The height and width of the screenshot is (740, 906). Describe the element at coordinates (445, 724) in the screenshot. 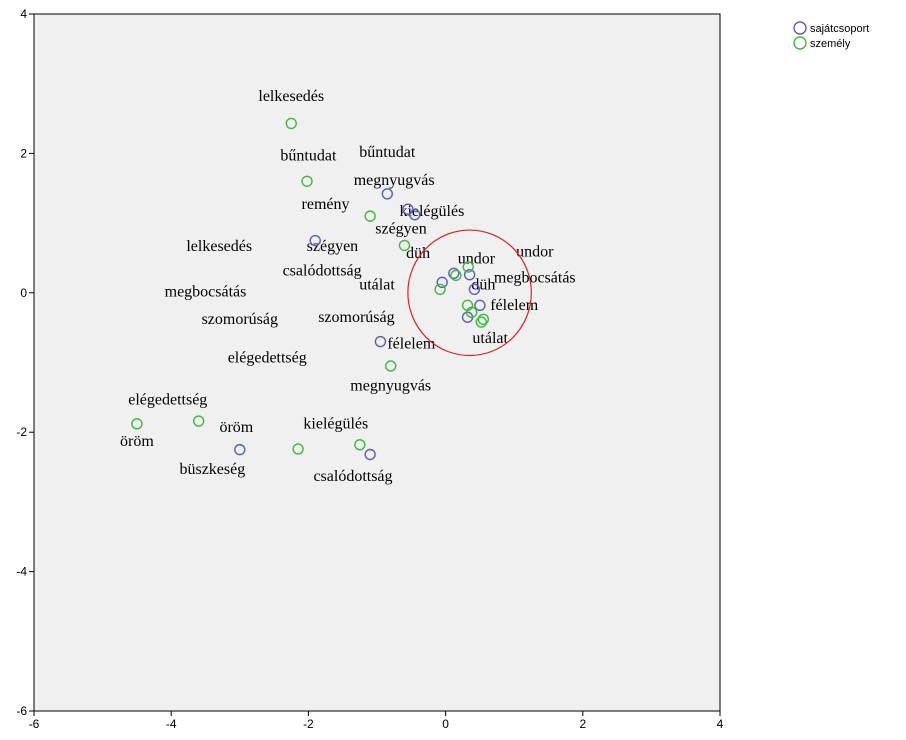

I see `x-tick-label: 0` at that location.